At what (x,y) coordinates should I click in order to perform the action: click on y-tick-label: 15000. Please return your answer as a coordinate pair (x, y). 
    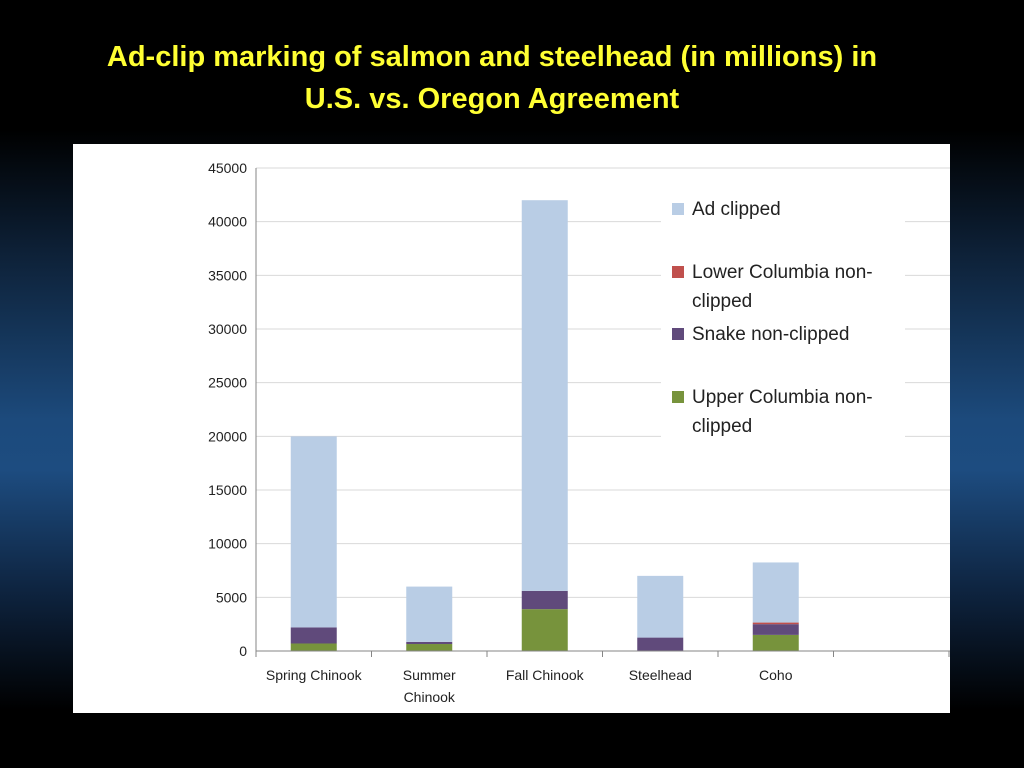
    Looking at the image, I should click on (227, 490).